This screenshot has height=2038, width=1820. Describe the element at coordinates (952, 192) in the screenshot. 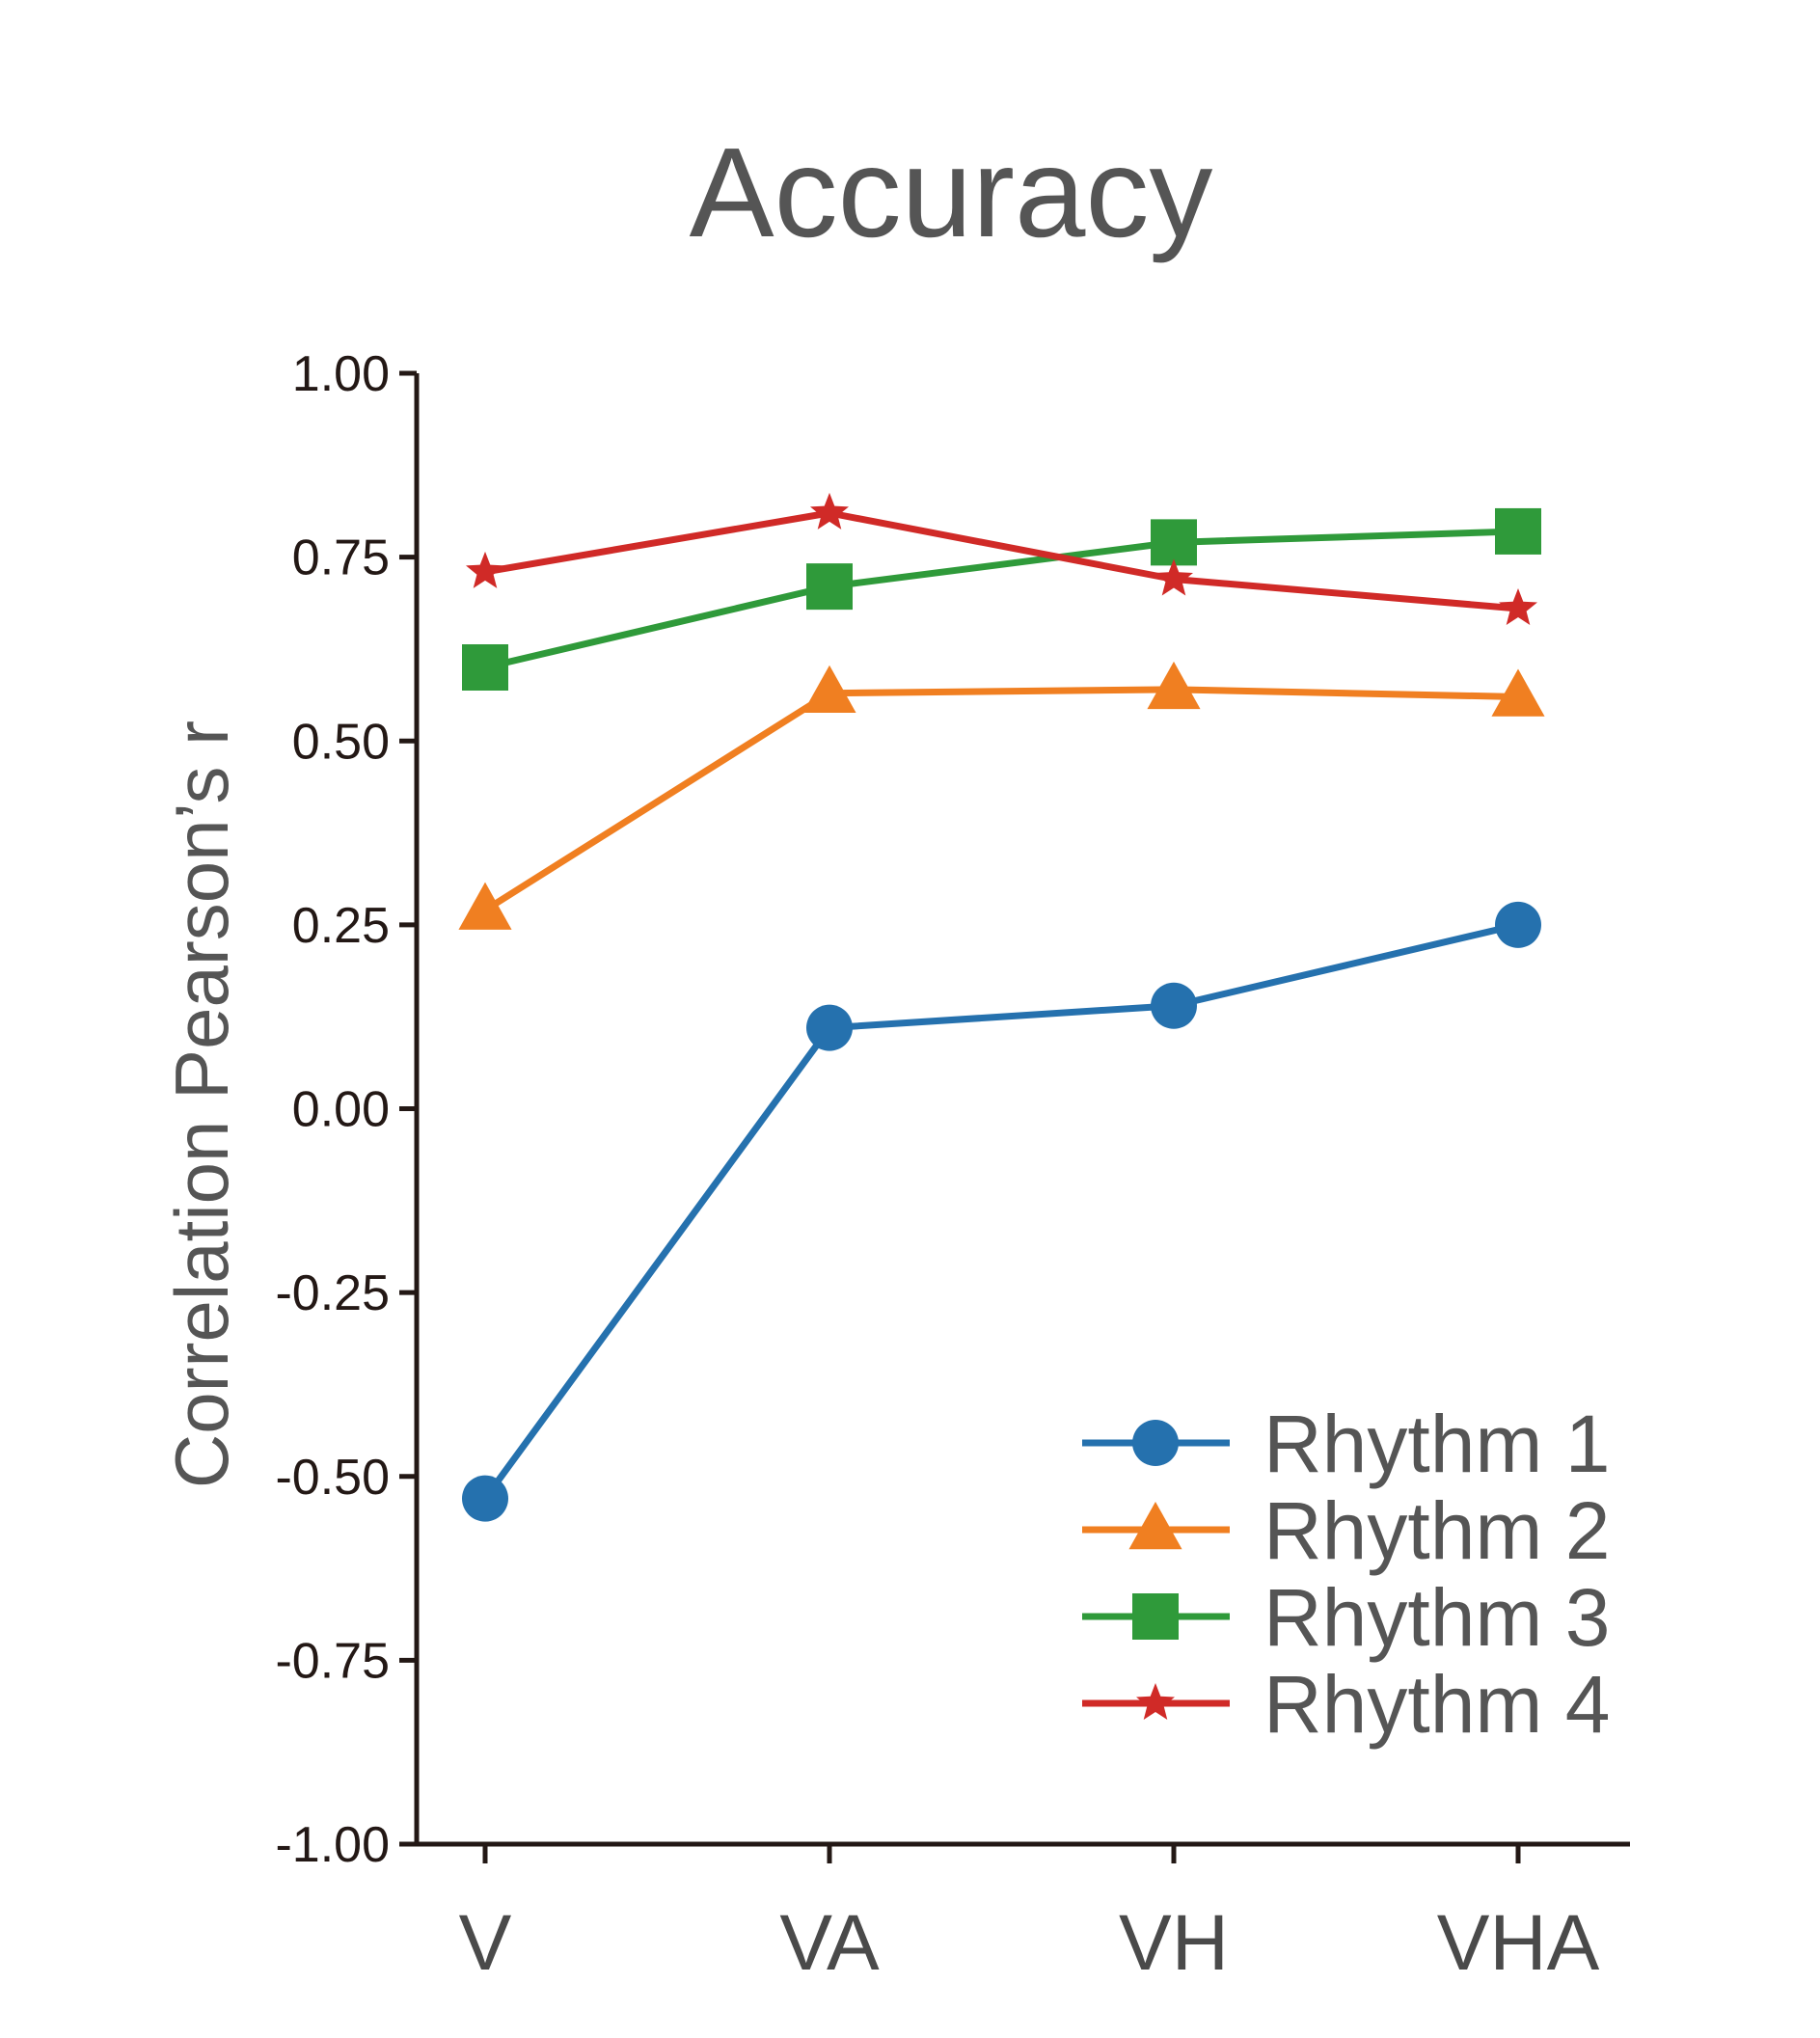

I see `chart-title: Accuracy` at that location.